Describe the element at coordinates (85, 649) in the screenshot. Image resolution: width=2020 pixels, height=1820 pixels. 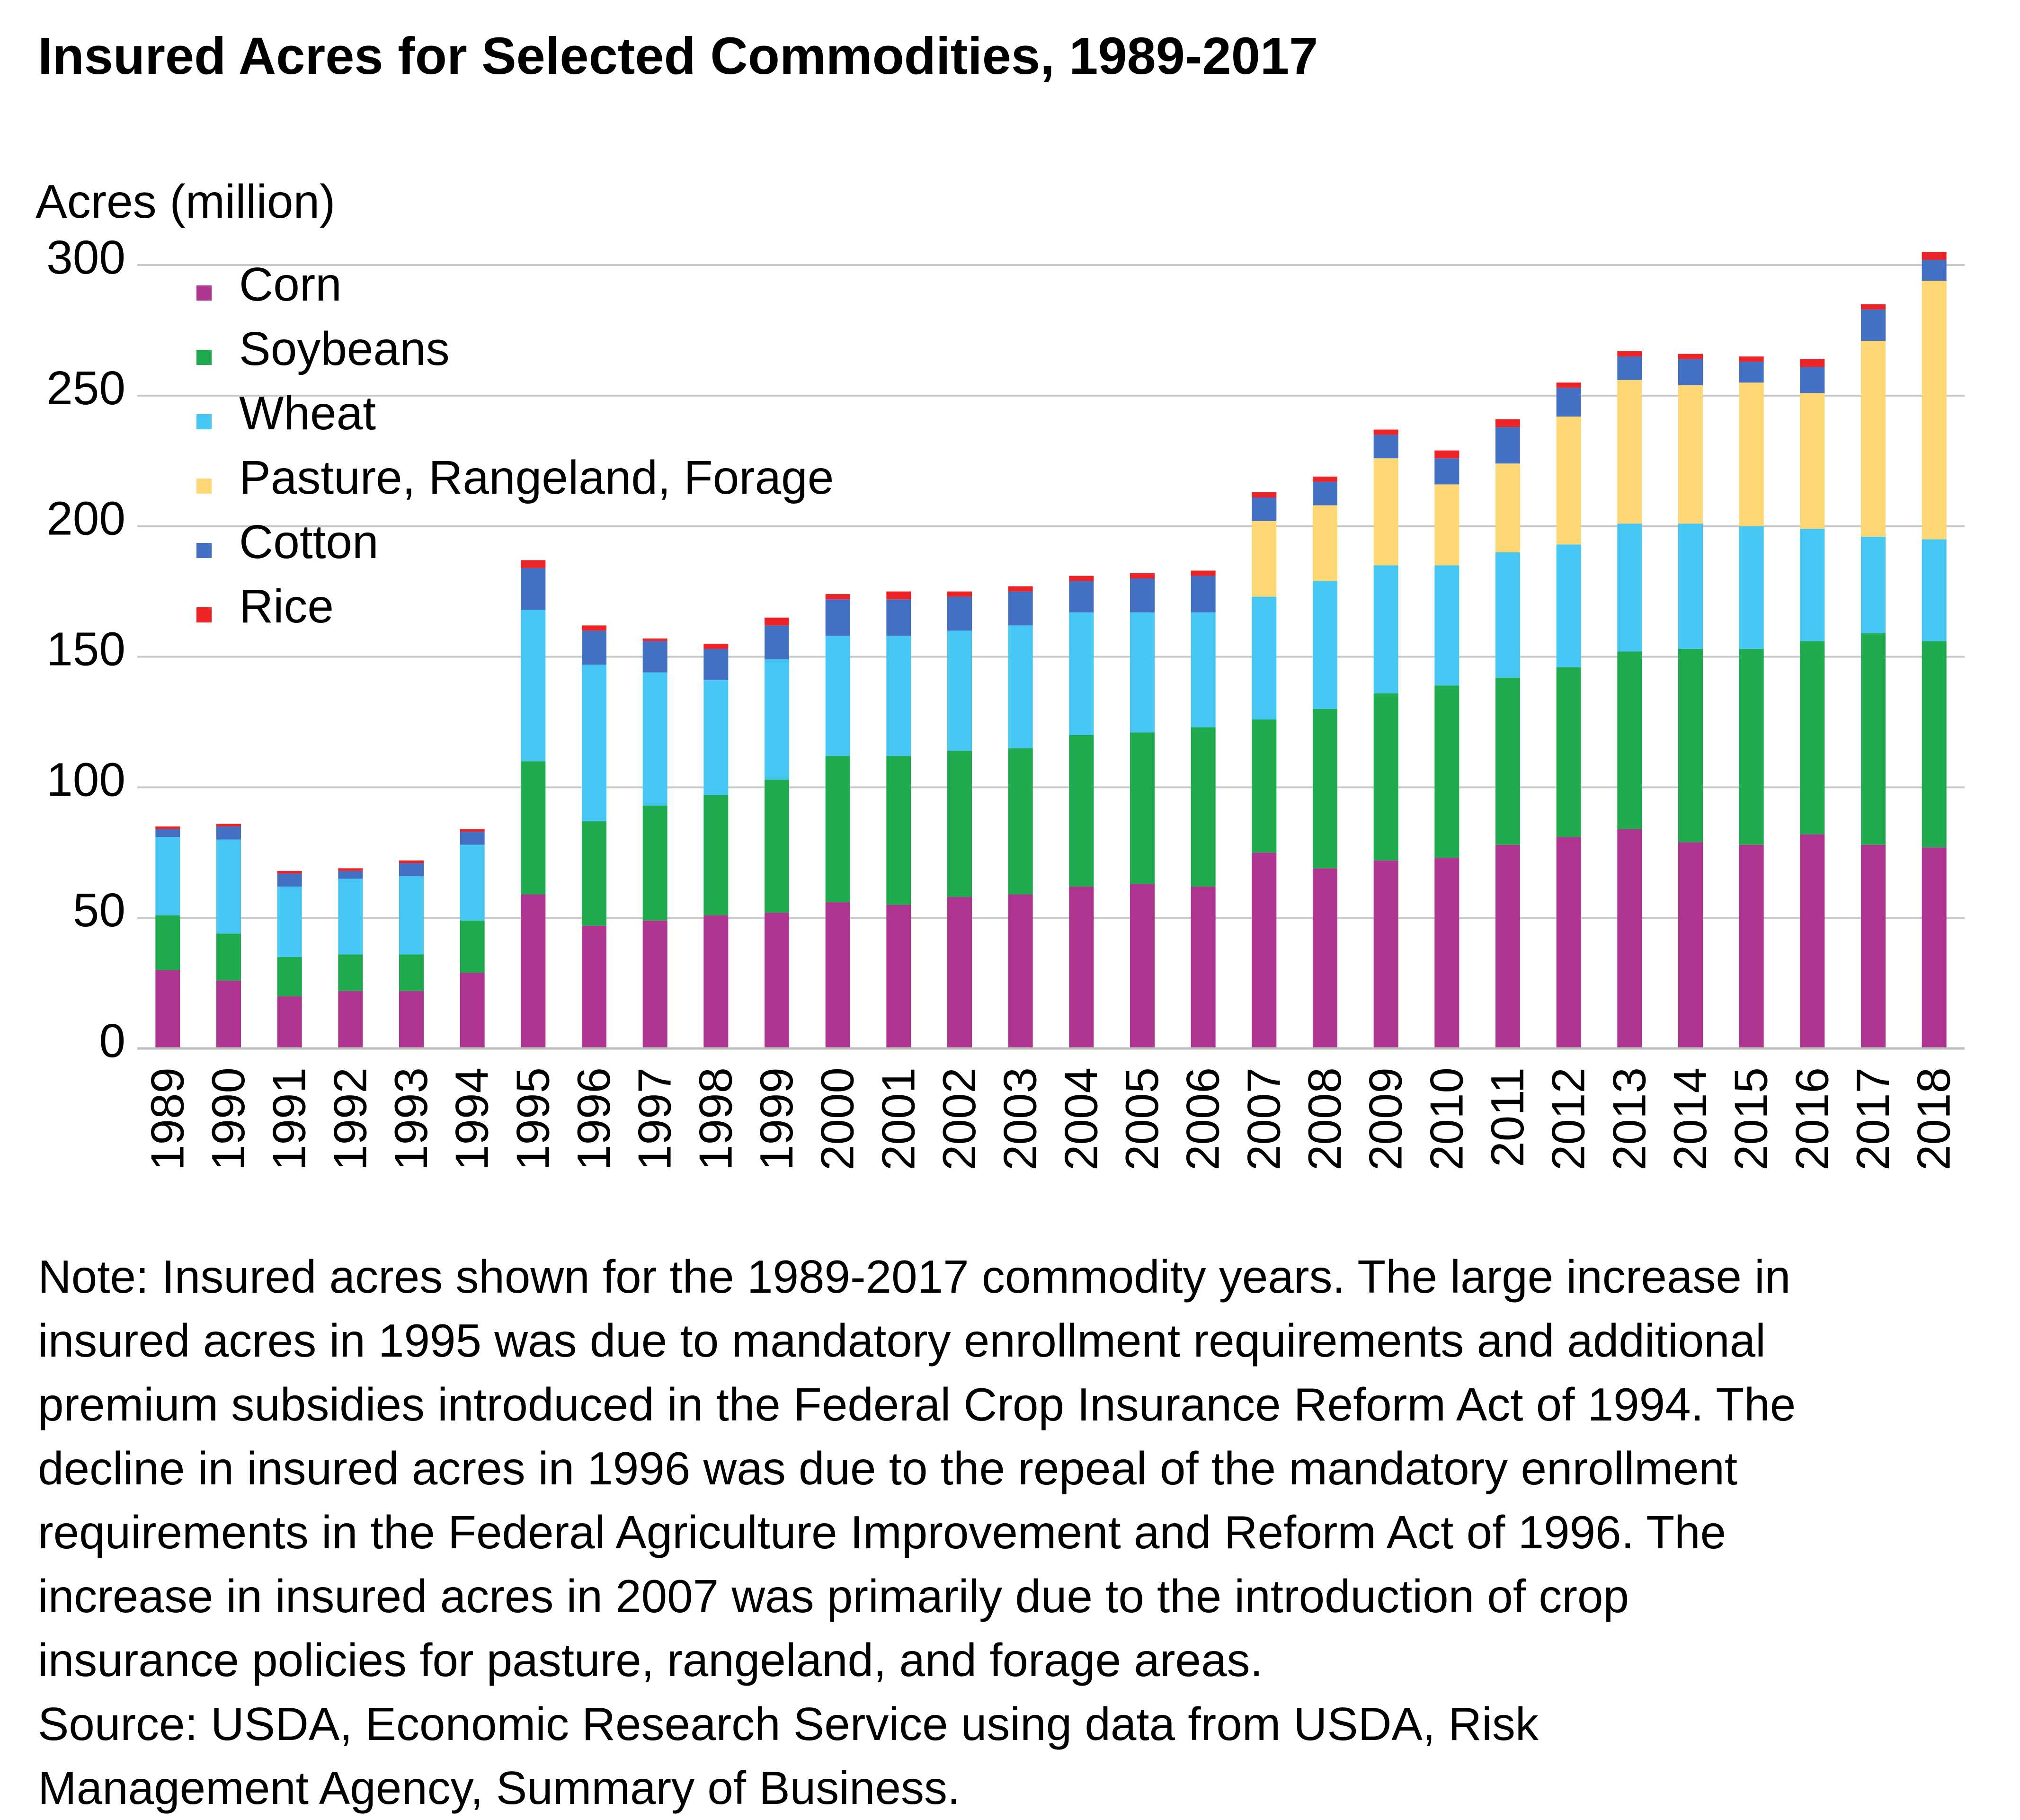
I see `y-tick-label: 150` at that location.